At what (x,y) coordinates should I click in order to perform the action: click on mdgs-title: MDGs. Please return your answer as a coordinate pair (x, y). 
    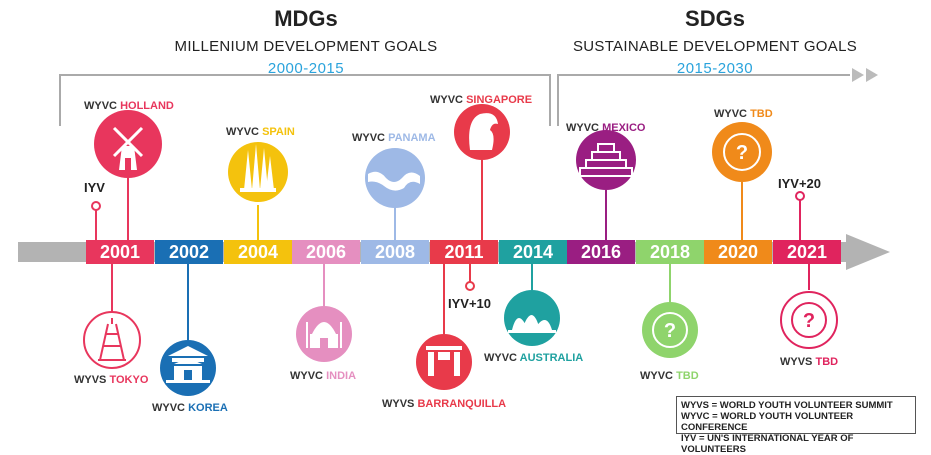
    Looking at the image, I should click on (306, 18).